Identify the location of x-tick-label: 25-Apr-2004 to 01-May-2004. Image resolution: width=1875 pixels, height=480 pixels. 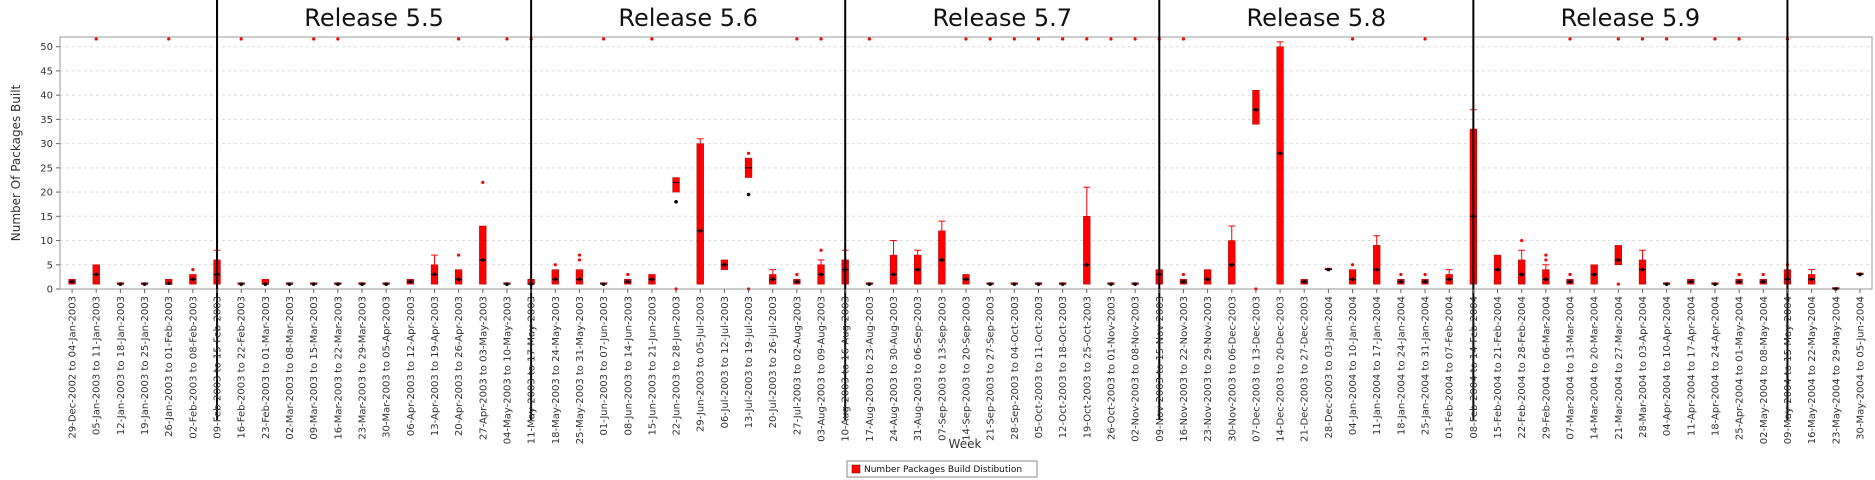
(1740, 368).